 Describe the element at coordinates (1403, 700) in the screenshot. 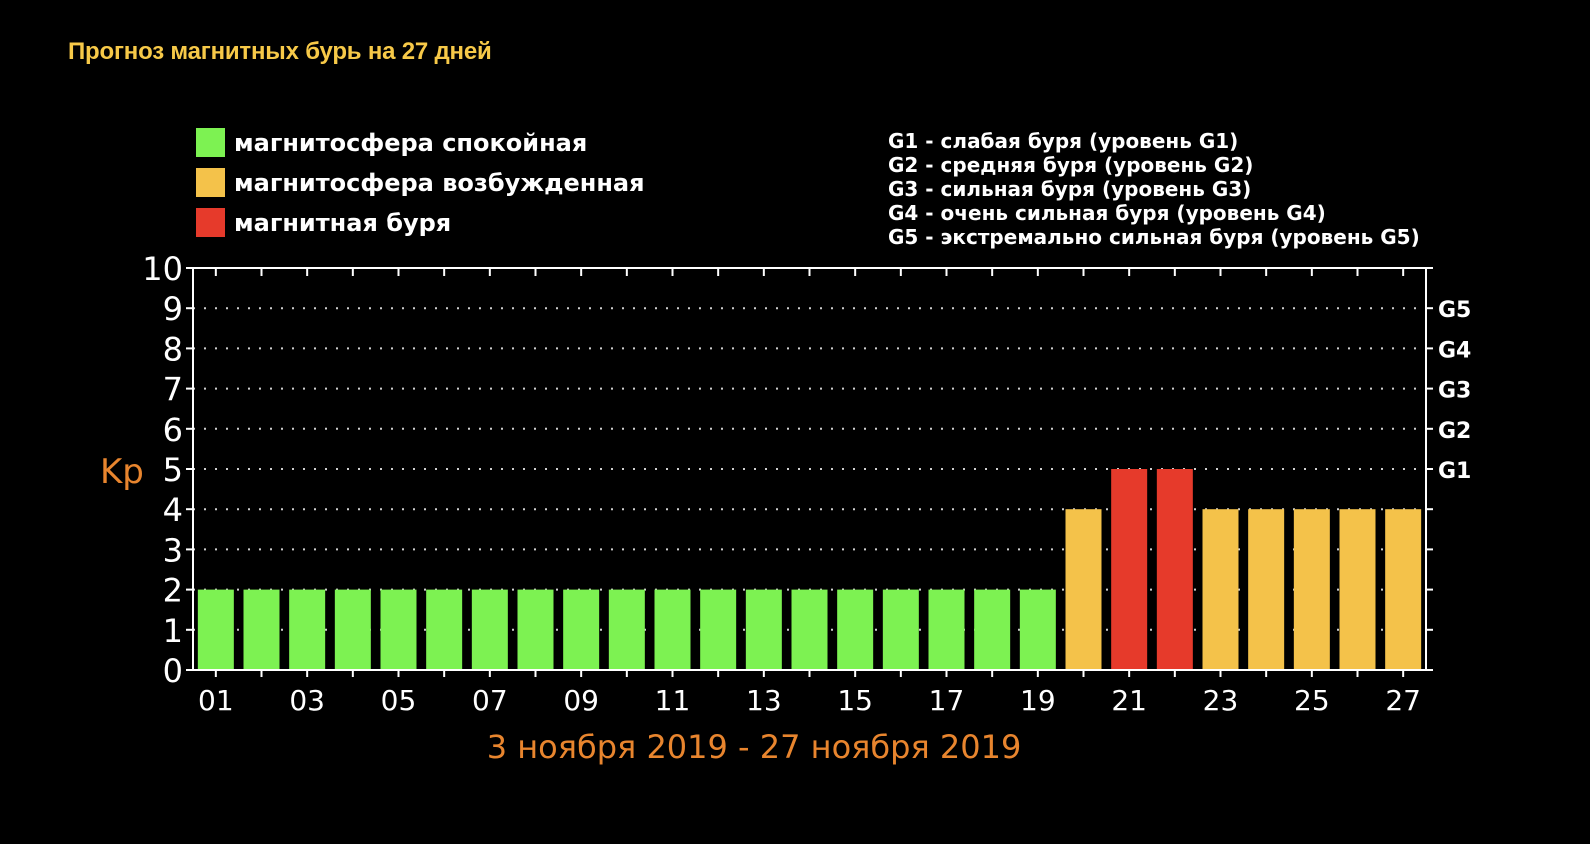

I see `x-tick-label: 27` at that location.